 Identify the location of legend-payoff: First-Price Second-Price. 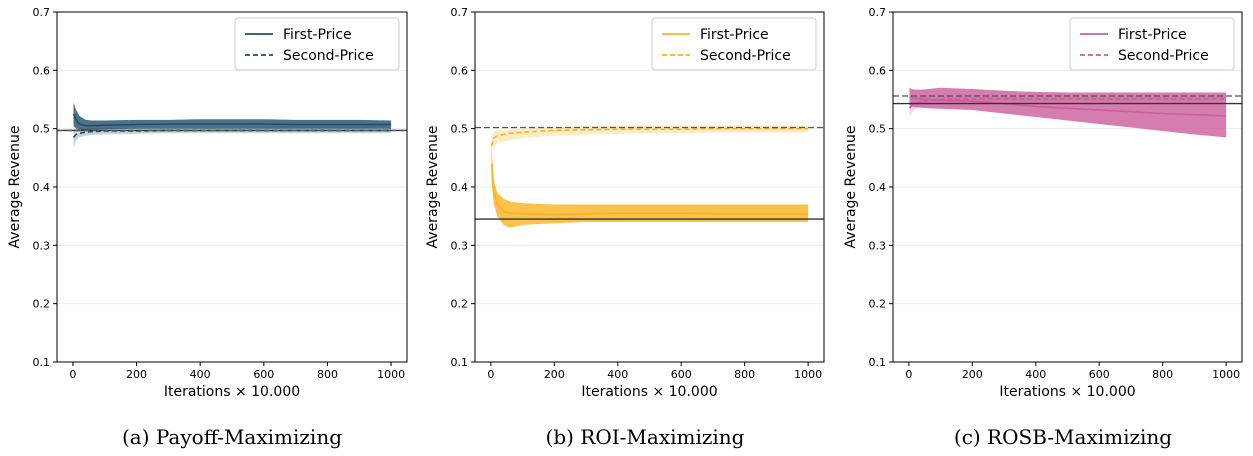
(317, 44).